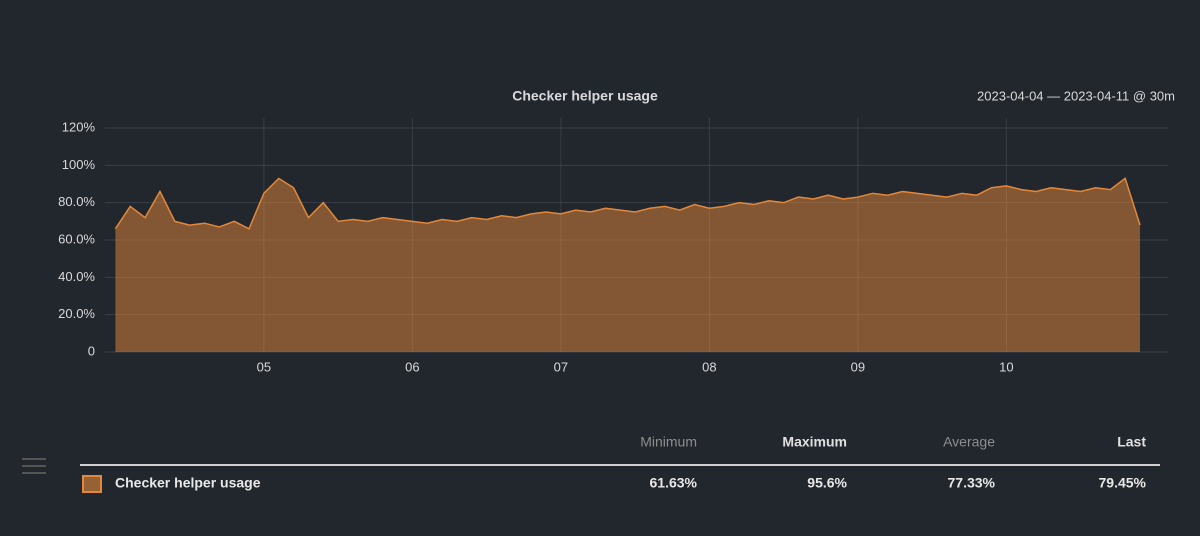  I want to click on chart-title: Checker helper usage, so click(585, 96).